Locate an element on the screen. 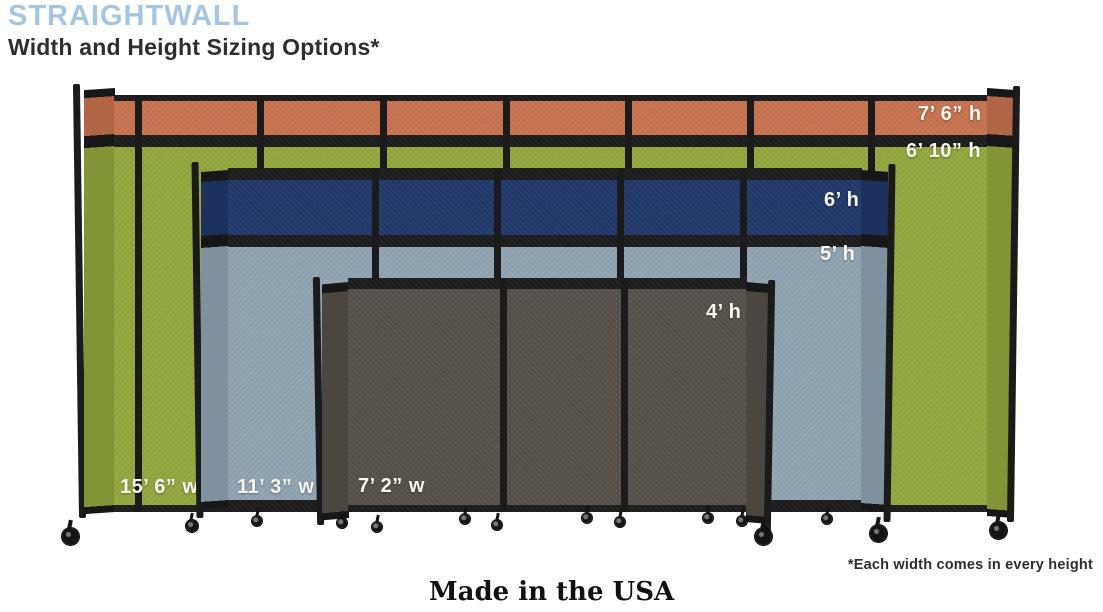 The image size is (1103, 612). height-label-6-10: 6’ 10” h is located at coordinates (944, 151).